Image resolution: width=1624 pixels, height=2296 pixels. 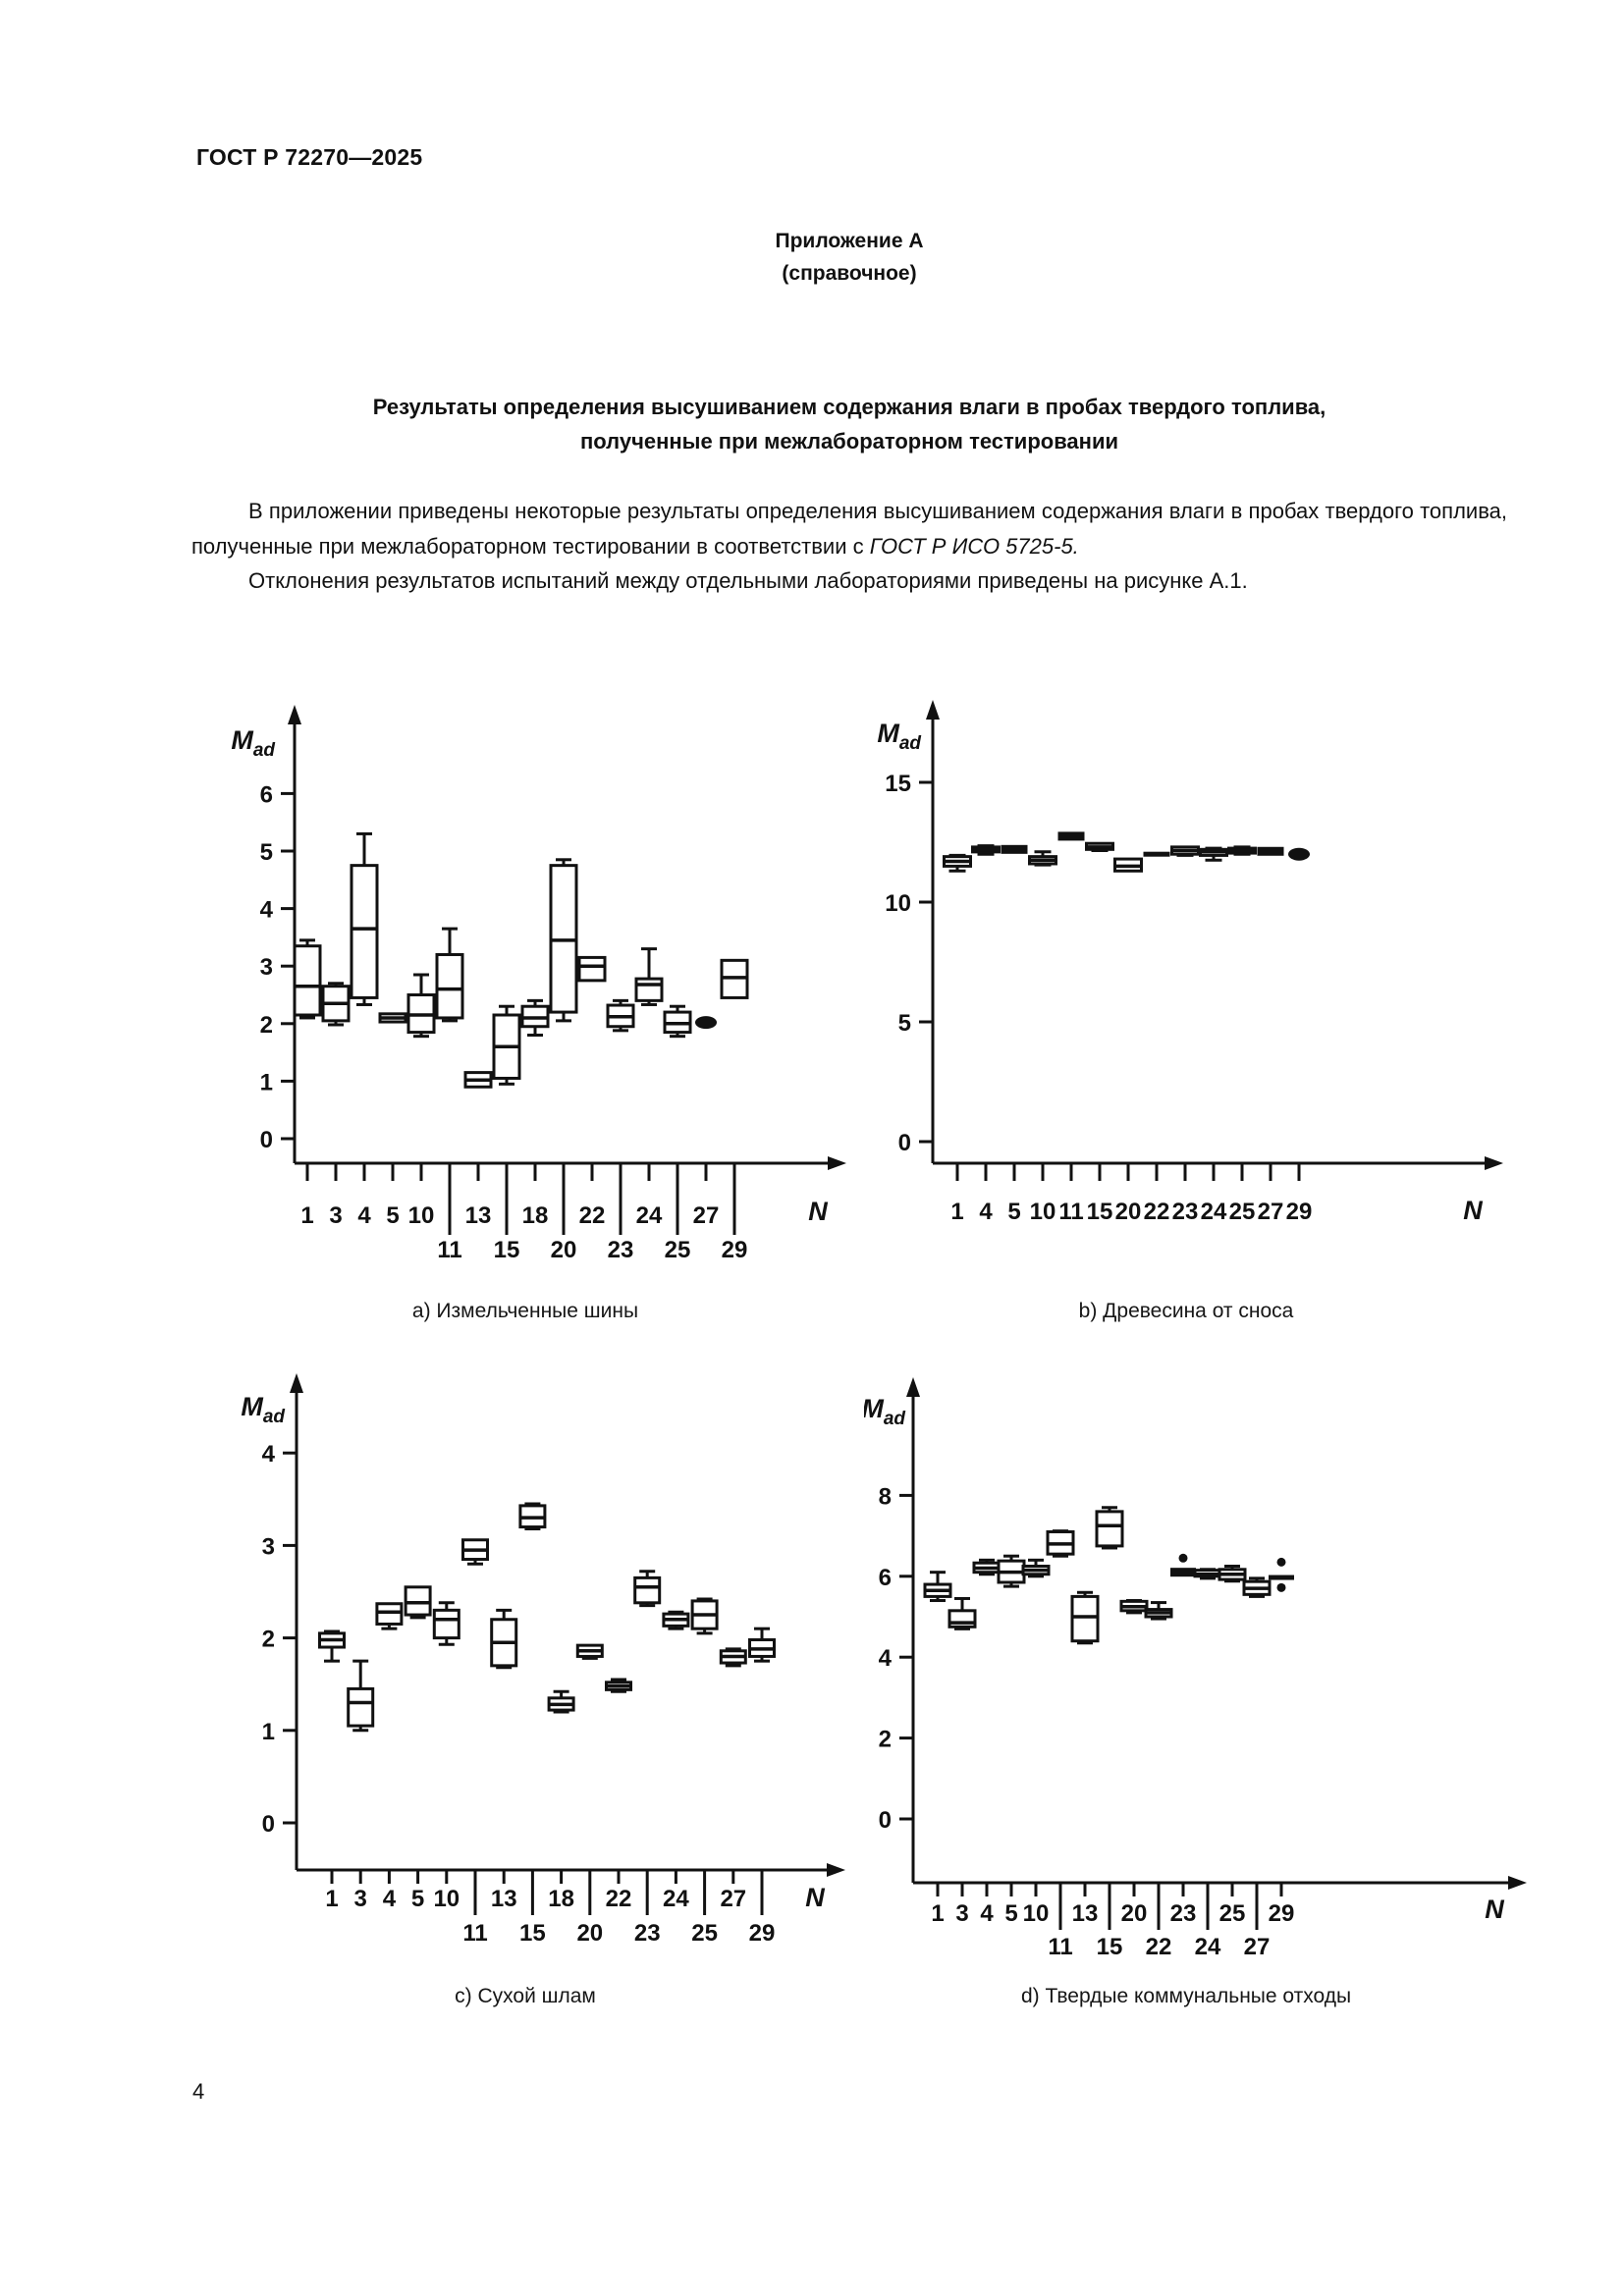 What do you see at coordinates (762, 1933) in the screenshot?
I see `chart-c-xtick-29: 29` at bounding box center [762, 1933].